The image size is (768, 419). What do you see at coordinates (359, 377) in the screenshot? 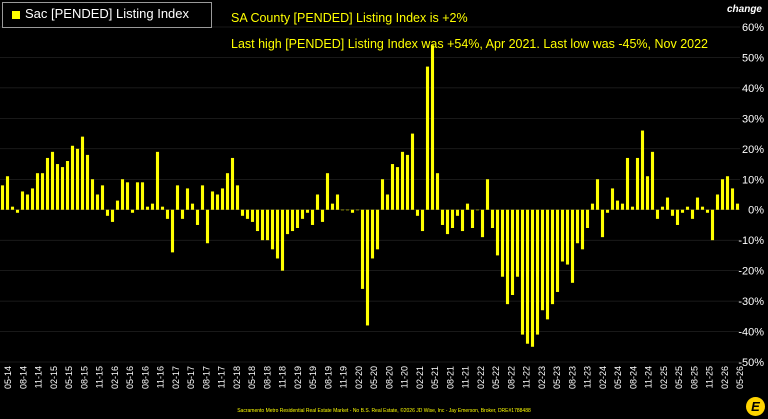
I see `x-tick-label: 02-20` at bounding box center [359, 377].